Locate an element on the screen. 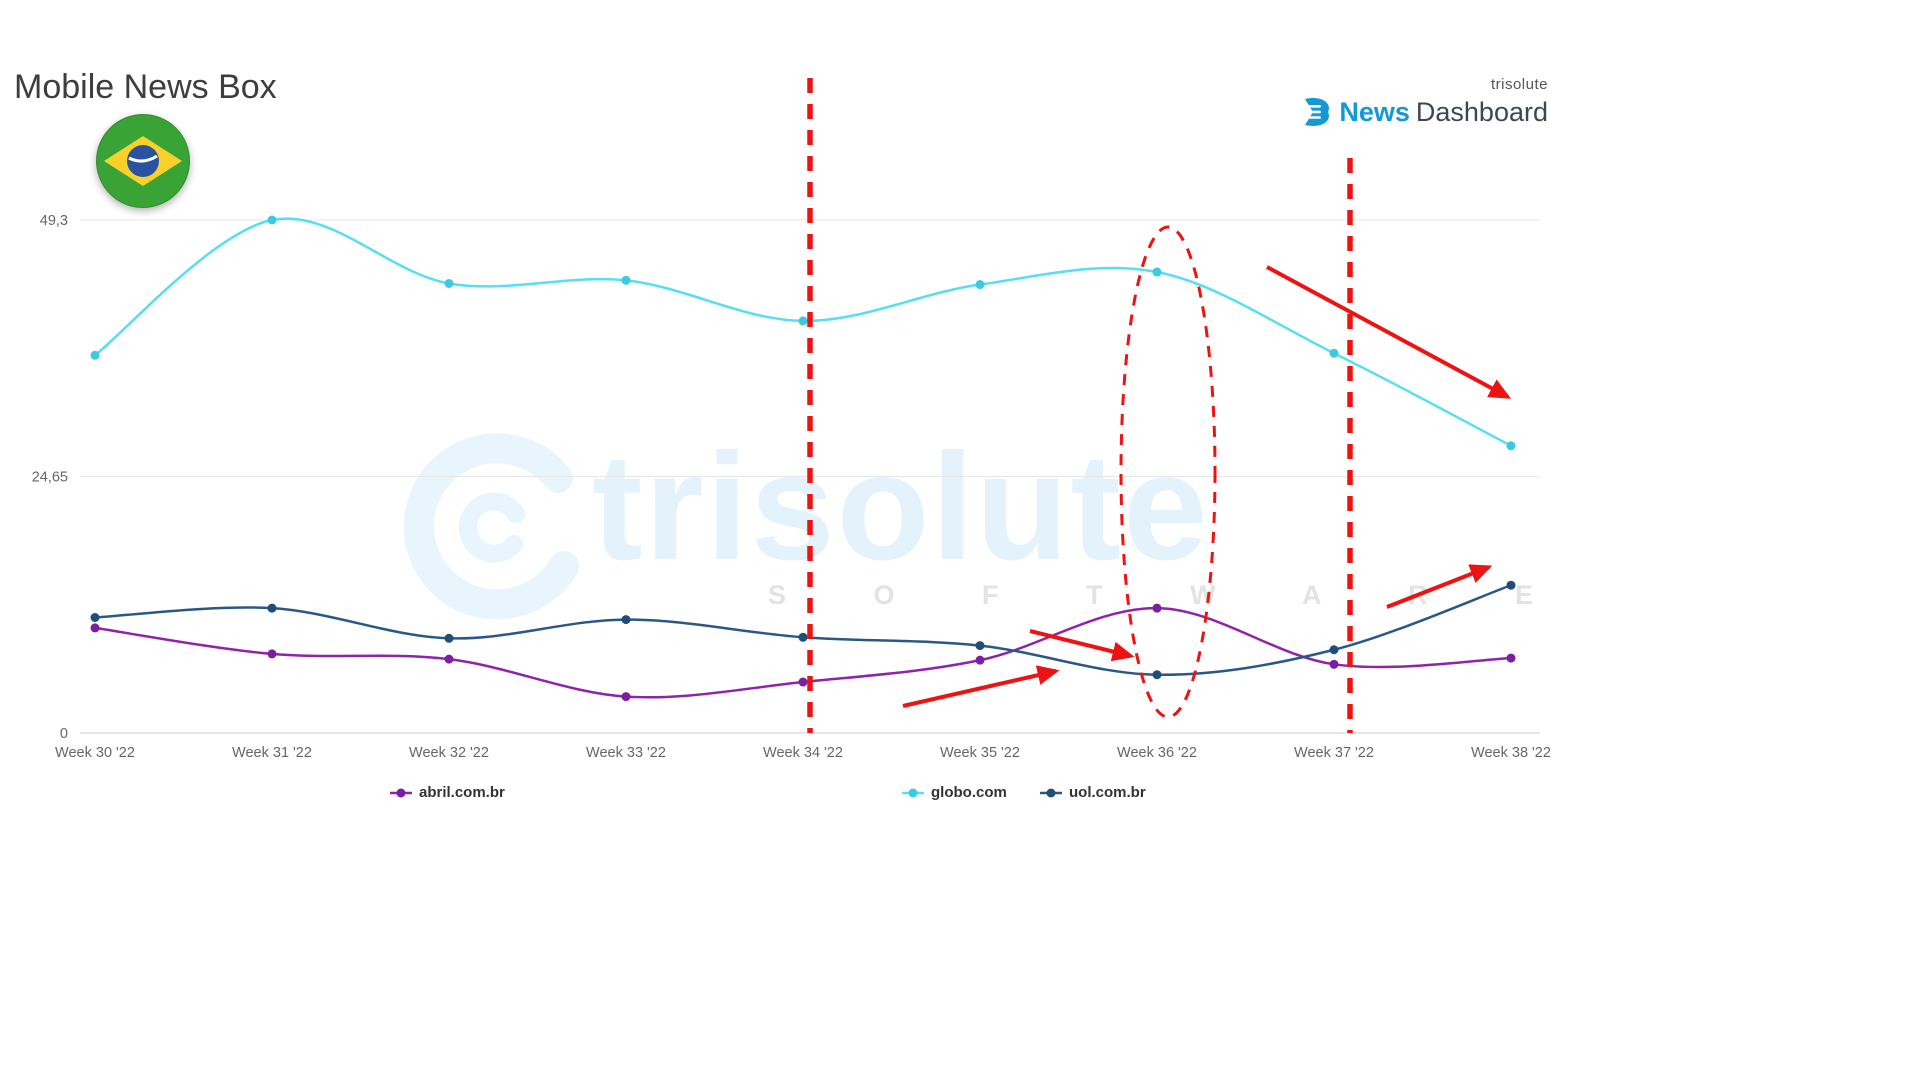 The width and height of the screenshot is (1920, 1080). x-axis-label: Week 38 '22 is located at coordinates (1511, 753).